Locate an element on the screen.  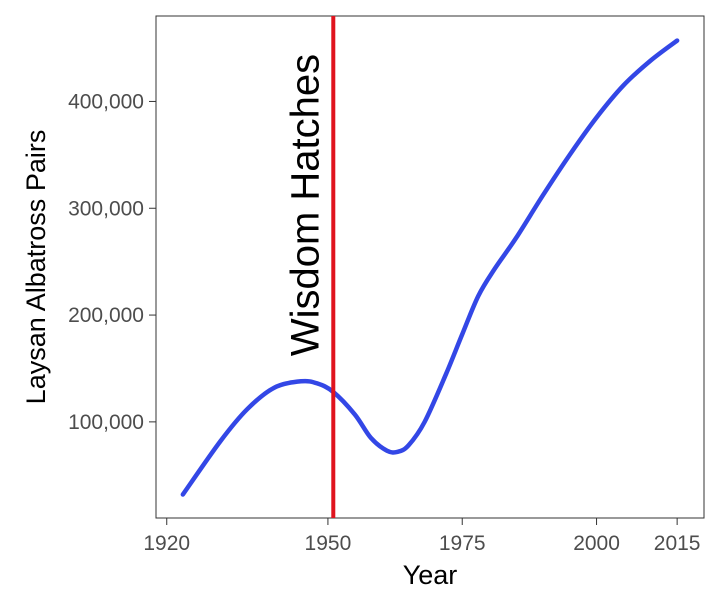
y-axis-title: Laysan Albatross Pairs is located at coordinates (36, 267).